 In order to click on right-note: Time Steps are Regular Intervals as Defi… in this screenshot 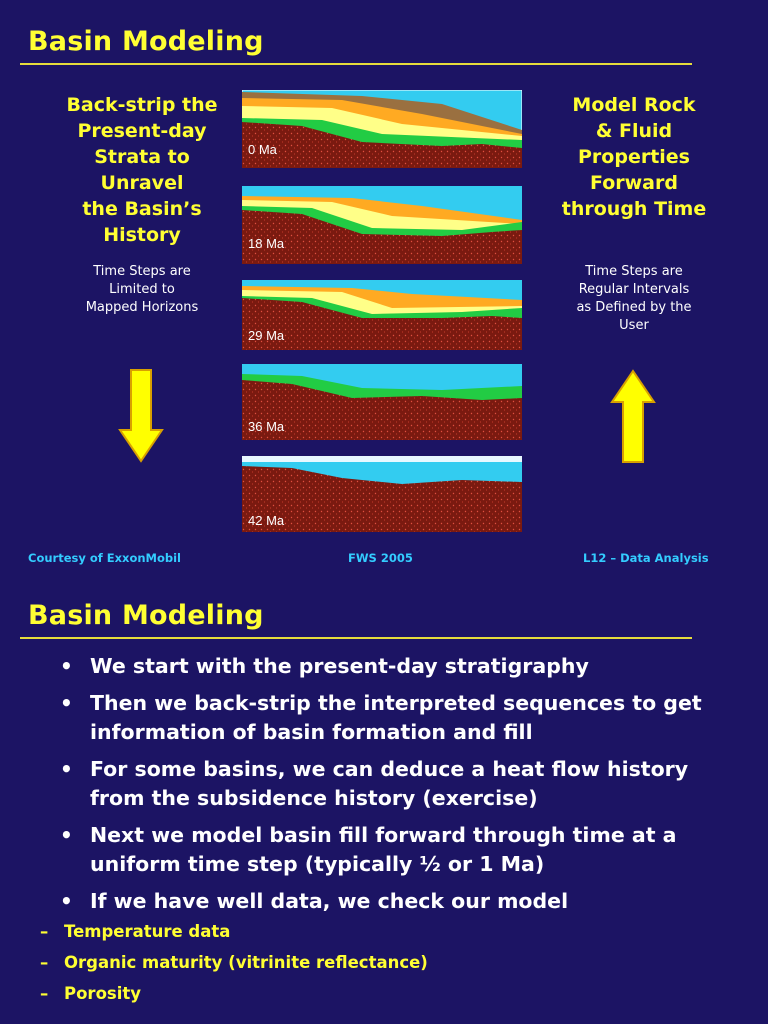, I will do `click(634, 298)`.